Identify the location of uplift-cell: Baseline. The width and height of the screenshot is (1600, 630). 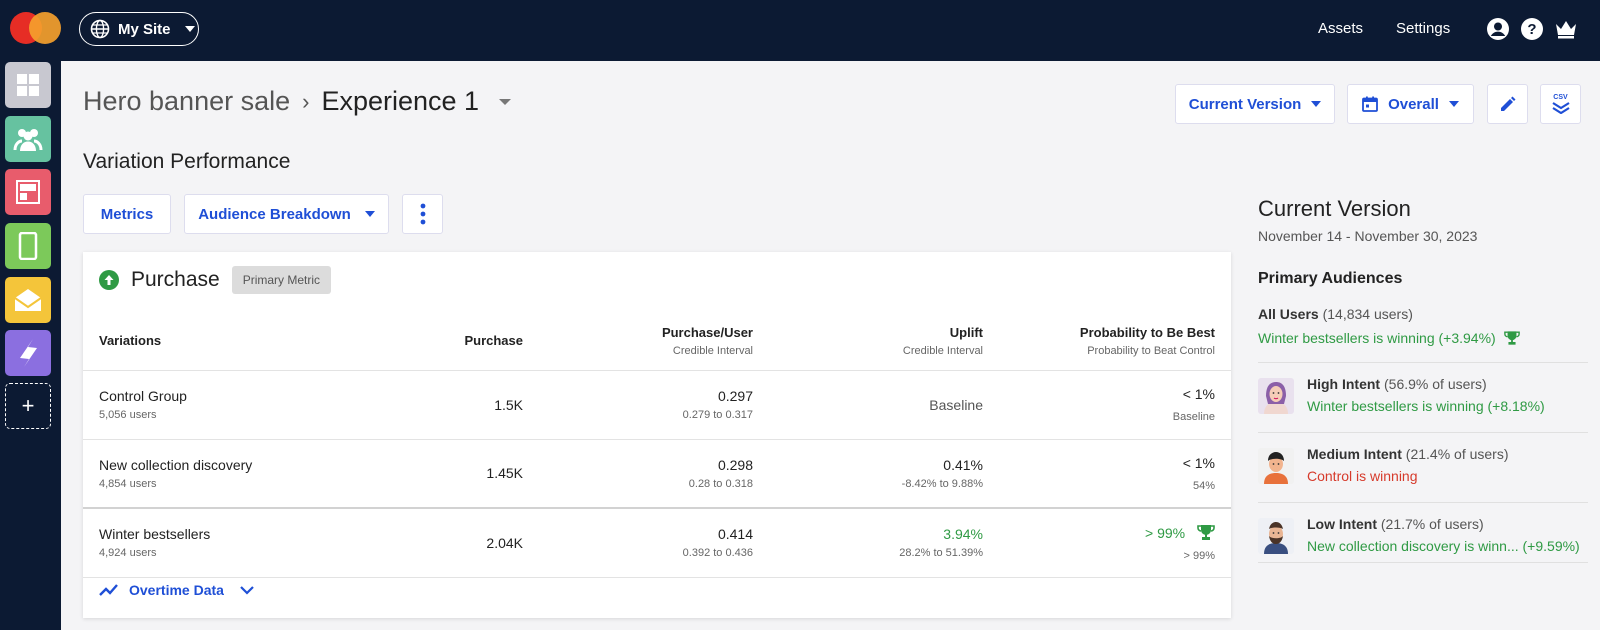
(884, 405).